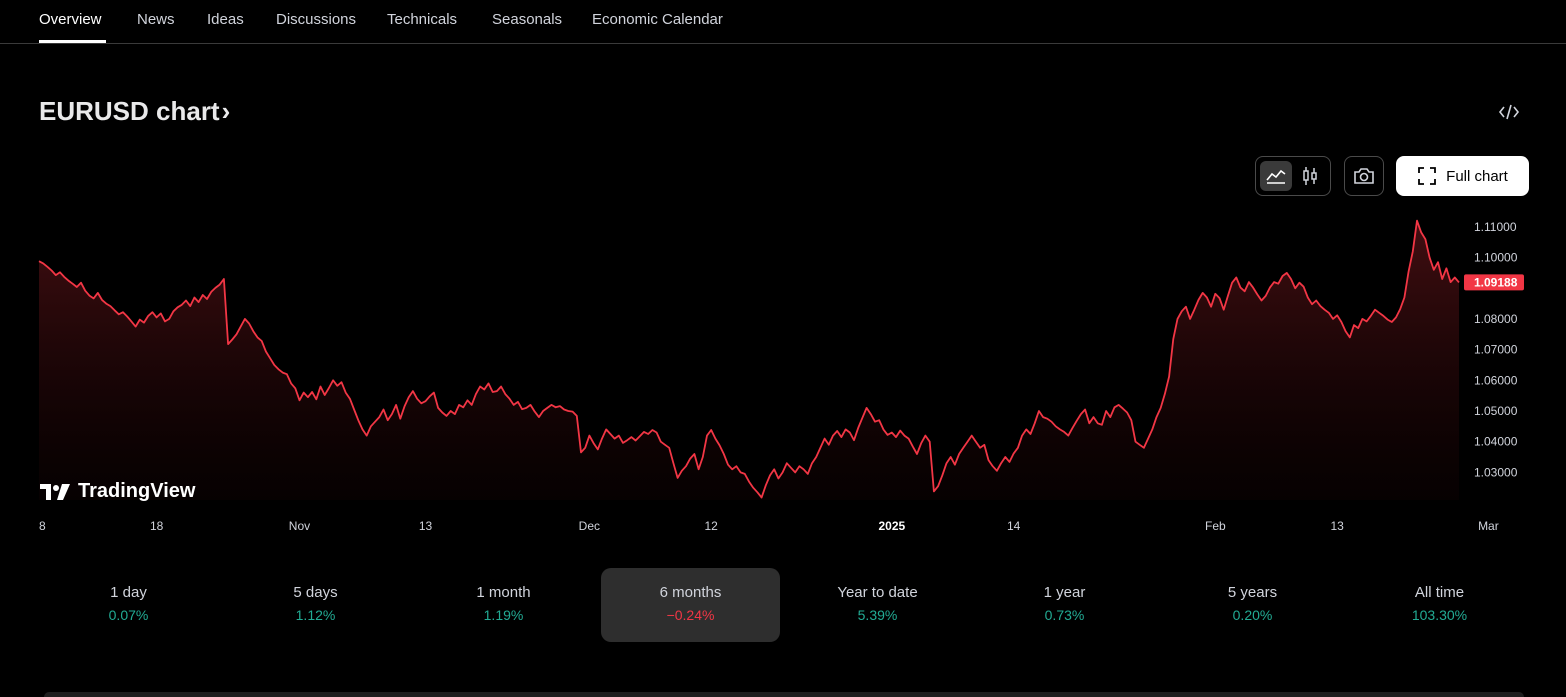 The image size is (1566, 697). I want to click on fullscreen-icon, so click(1427, 176).